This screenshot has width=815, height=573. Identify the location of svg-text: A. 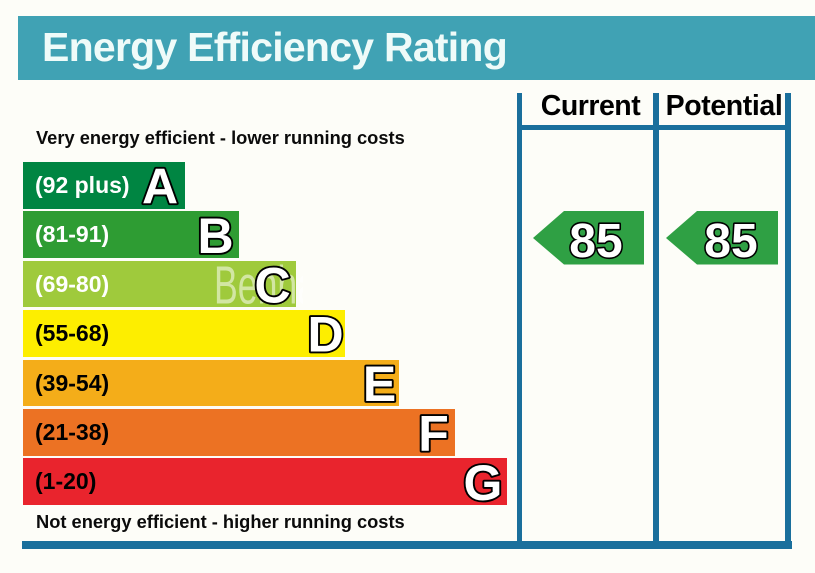
(160, 187).